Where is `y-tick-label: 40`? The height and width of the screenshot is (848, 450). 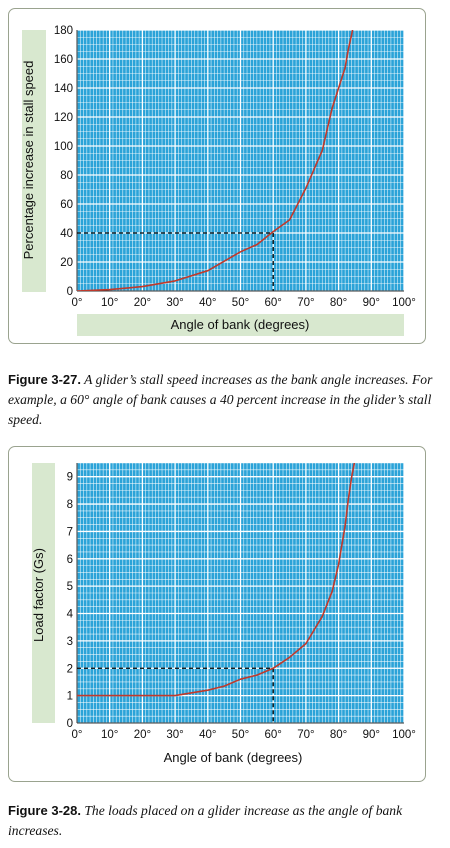 y-tick-label: 40 is located at coordinates (66, 234).